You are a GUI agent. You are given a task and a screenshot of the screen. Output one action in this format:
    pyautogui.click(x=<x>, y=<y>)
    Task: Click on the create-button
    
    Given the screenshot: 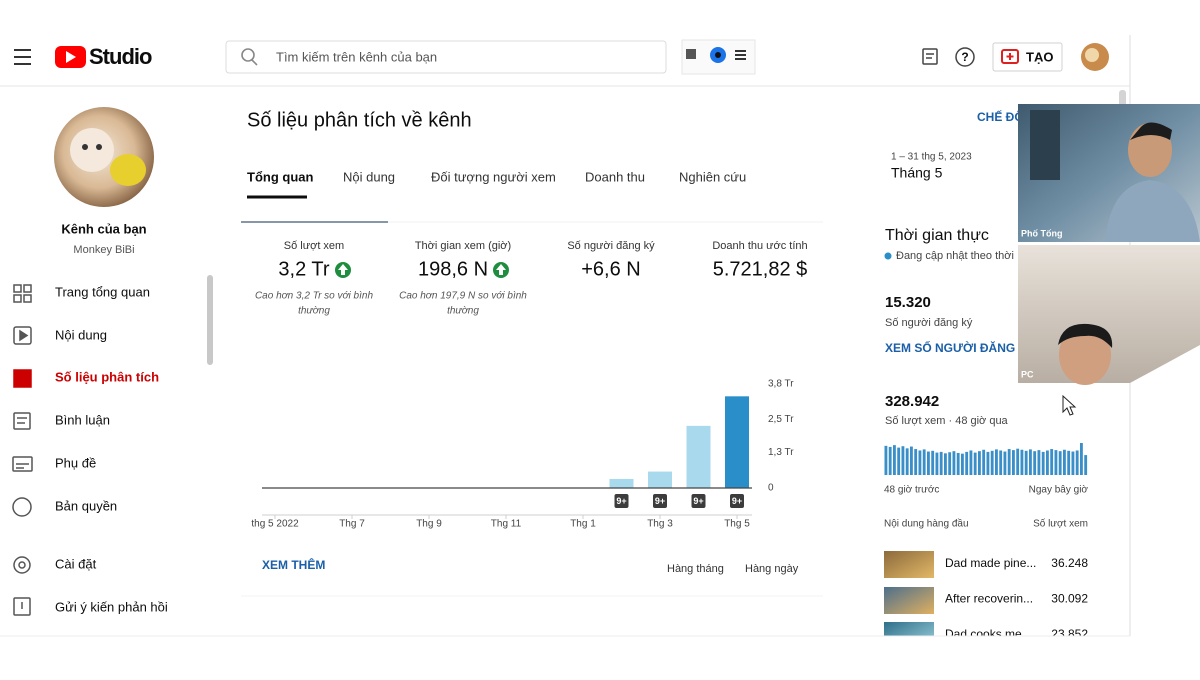 What is the action you would take?
    pyautogui.click(x=1027, y=57)
    